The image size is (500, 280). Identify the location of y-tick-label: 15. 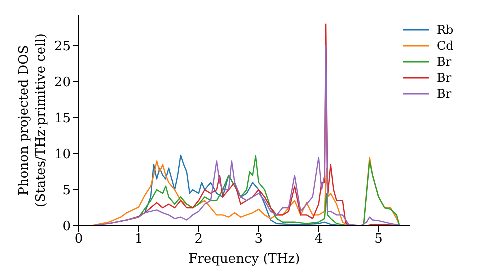
(62, 119).